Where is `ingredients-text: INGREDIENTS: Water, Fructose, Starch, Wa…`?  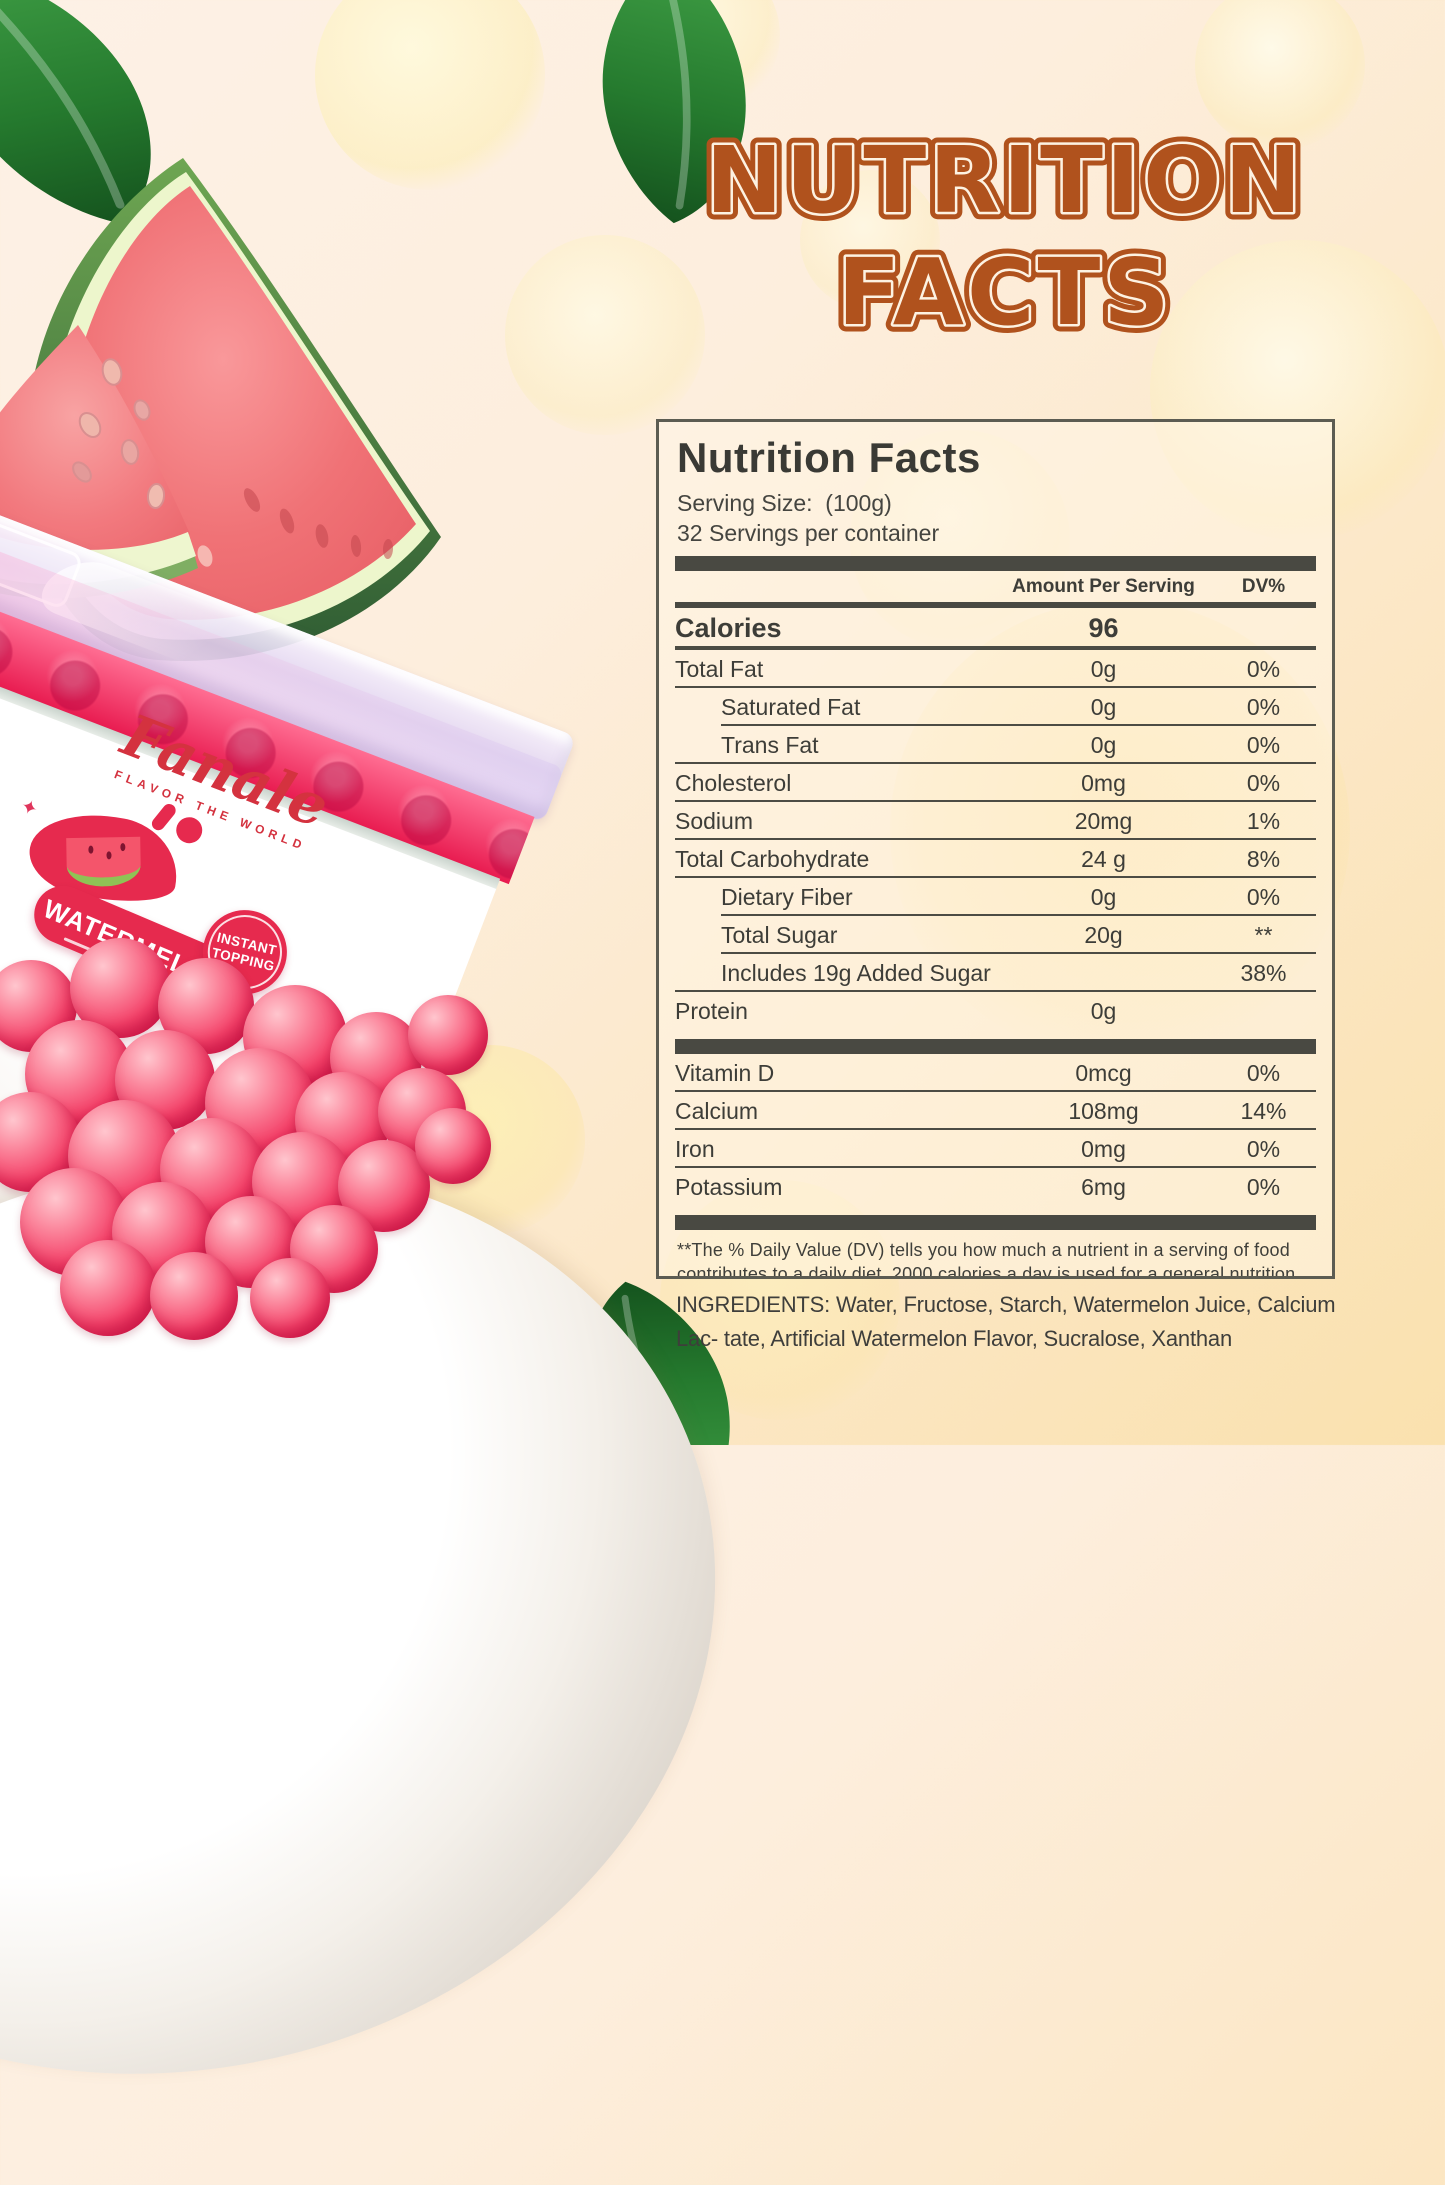
ingredients-text: INGREDIENTS: Water, Fructose, Starch, Wa… is located at coordinates (1006, 1322).